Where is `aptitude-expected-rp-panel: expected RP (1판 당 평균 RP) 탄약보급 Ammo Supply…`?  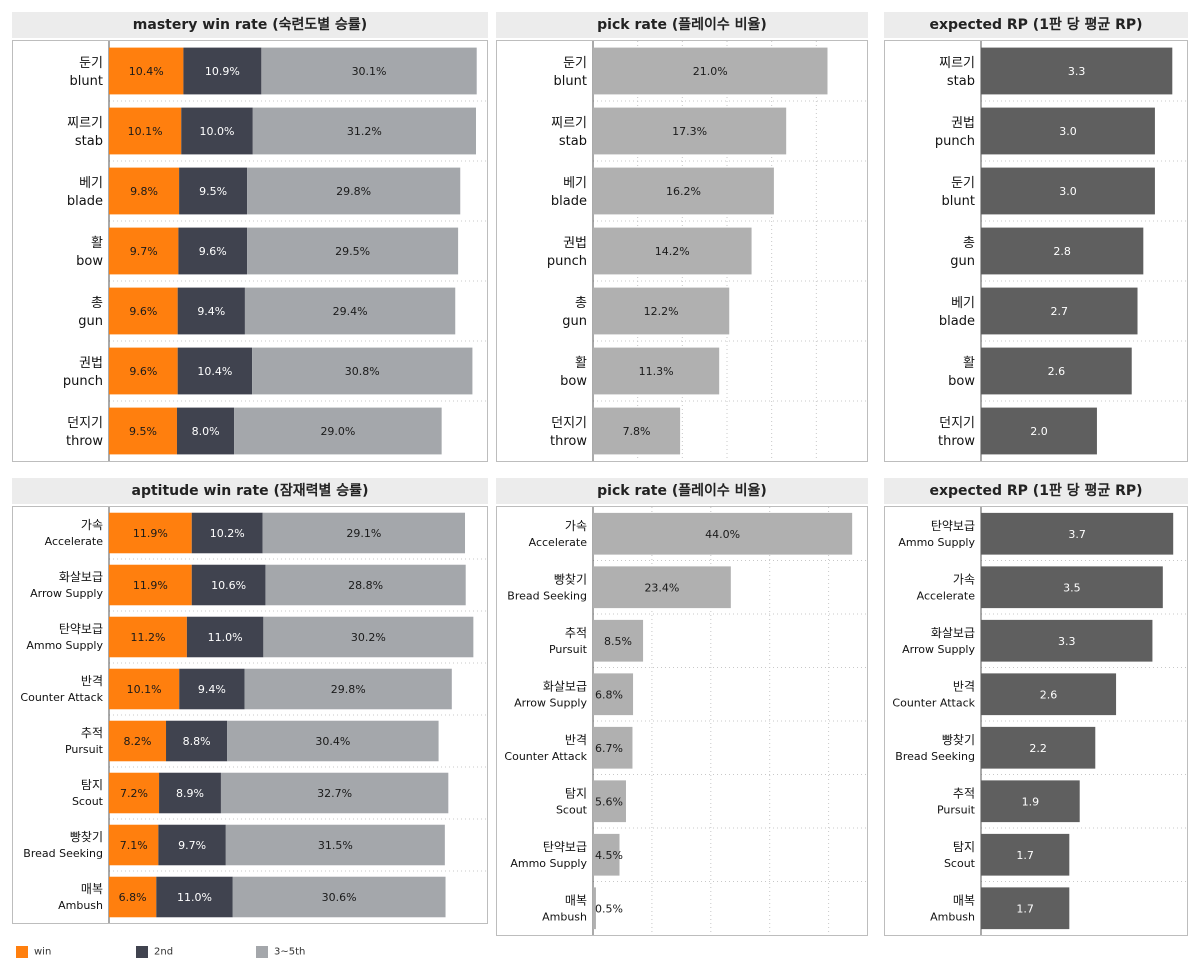 aptitude-expected-rp-panel: expected RP (1판 당 평균 RP) 탄약보급 Ammo Supply… is located at coordinates (1036, 707).